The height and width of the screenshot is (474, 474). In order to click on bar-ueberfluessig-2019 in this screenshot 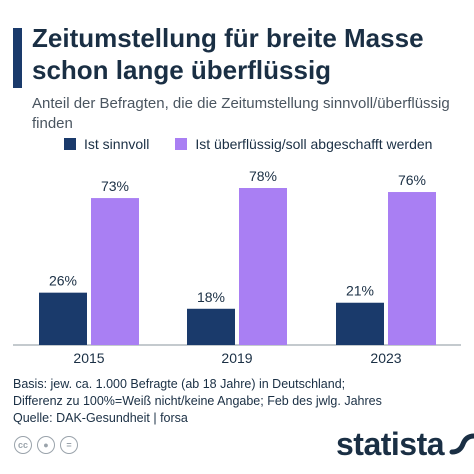, I will do `click(263, 266)`.